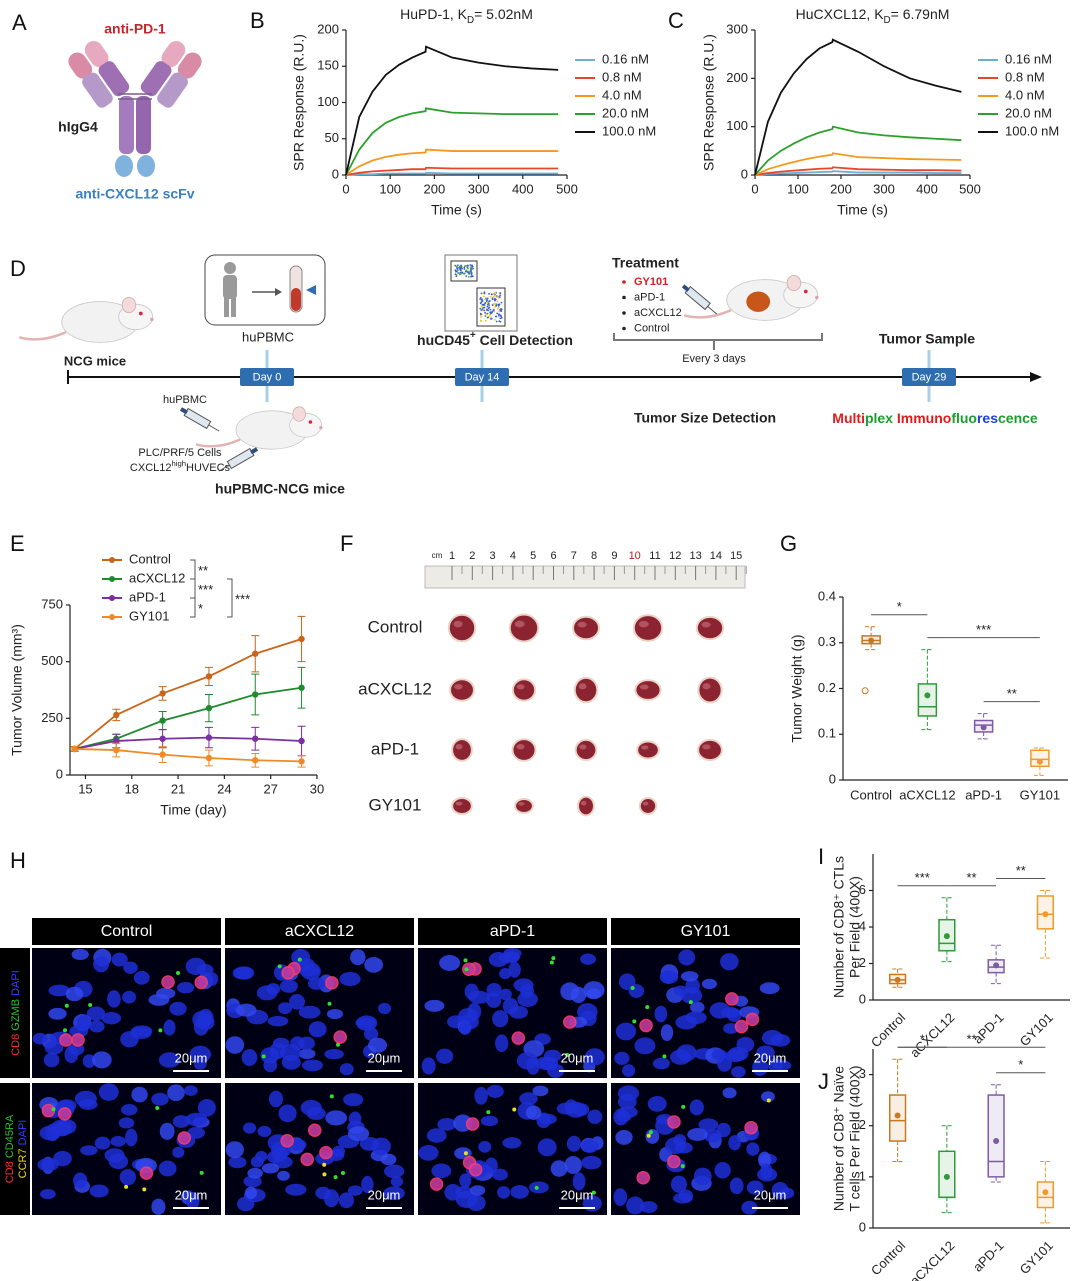 The height and width of the screenshot is (1281, 1080). I want to click on legend-label: aCXCL12, so click(157, 577).